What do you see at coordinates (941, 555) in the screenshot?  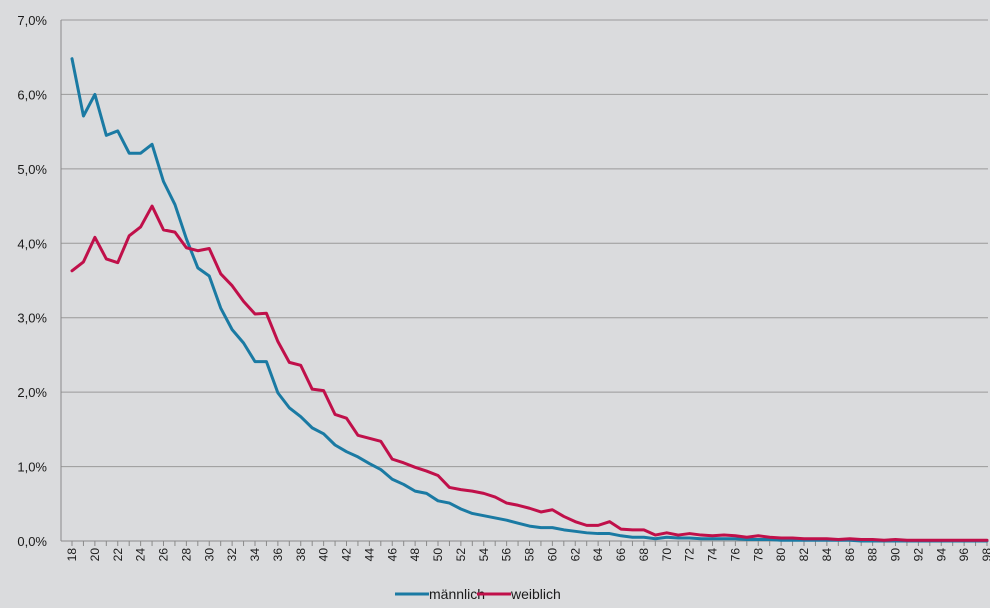 I see `x-tick-label: 94` at bounding box center [941, 555].